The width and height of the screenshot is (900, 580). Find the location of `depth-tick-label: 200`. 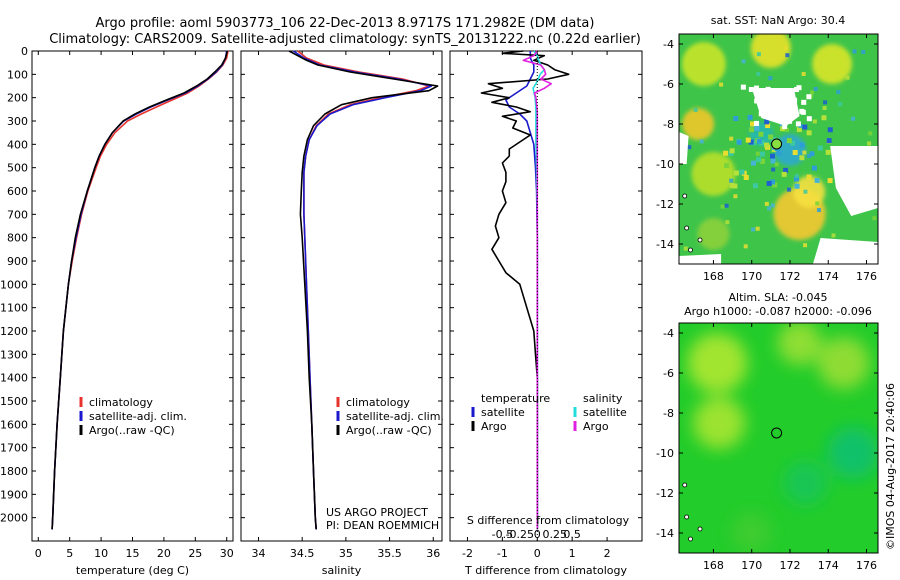

depth-tick-label: 200 is located at coordinates (17, 98).